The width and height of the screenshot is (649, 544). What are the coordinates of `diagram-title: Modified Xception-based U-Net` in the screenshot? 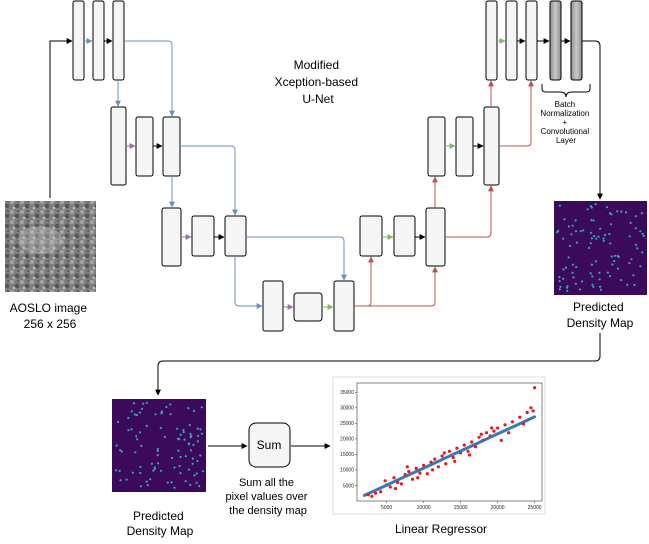 It's located at (318, 82).